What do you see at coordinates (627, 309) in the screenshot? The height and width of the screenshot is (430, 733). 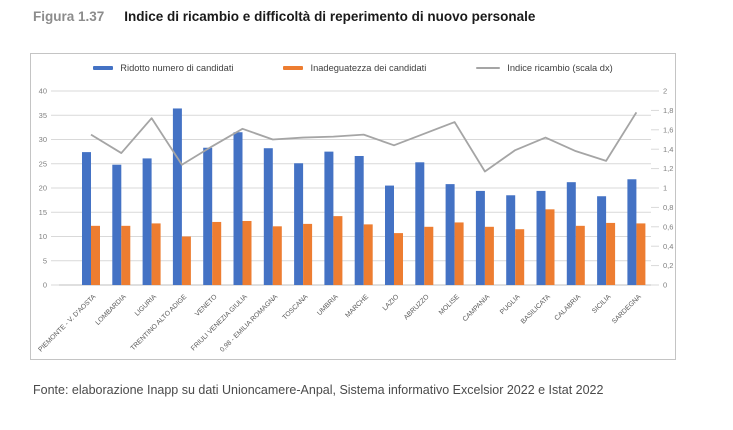 I see `category-label-18: SARDEGNA` at bounding box center [627, 309].